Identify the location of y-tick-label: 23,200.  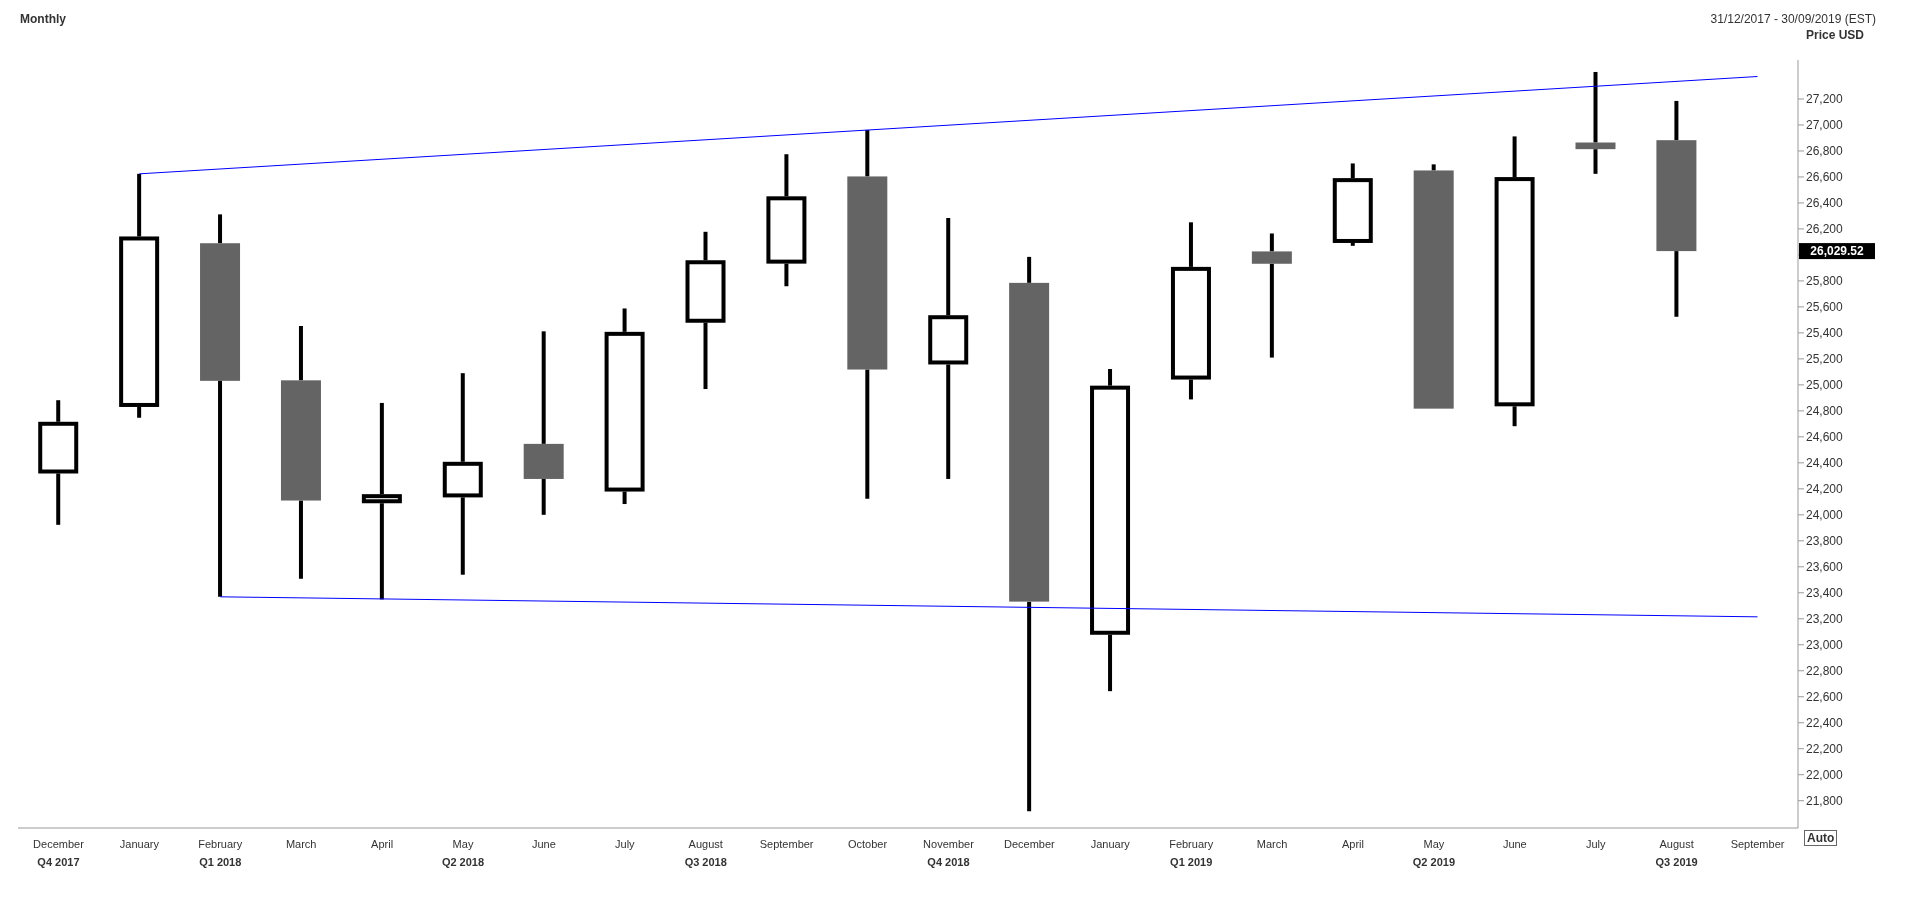
(1825, 619).